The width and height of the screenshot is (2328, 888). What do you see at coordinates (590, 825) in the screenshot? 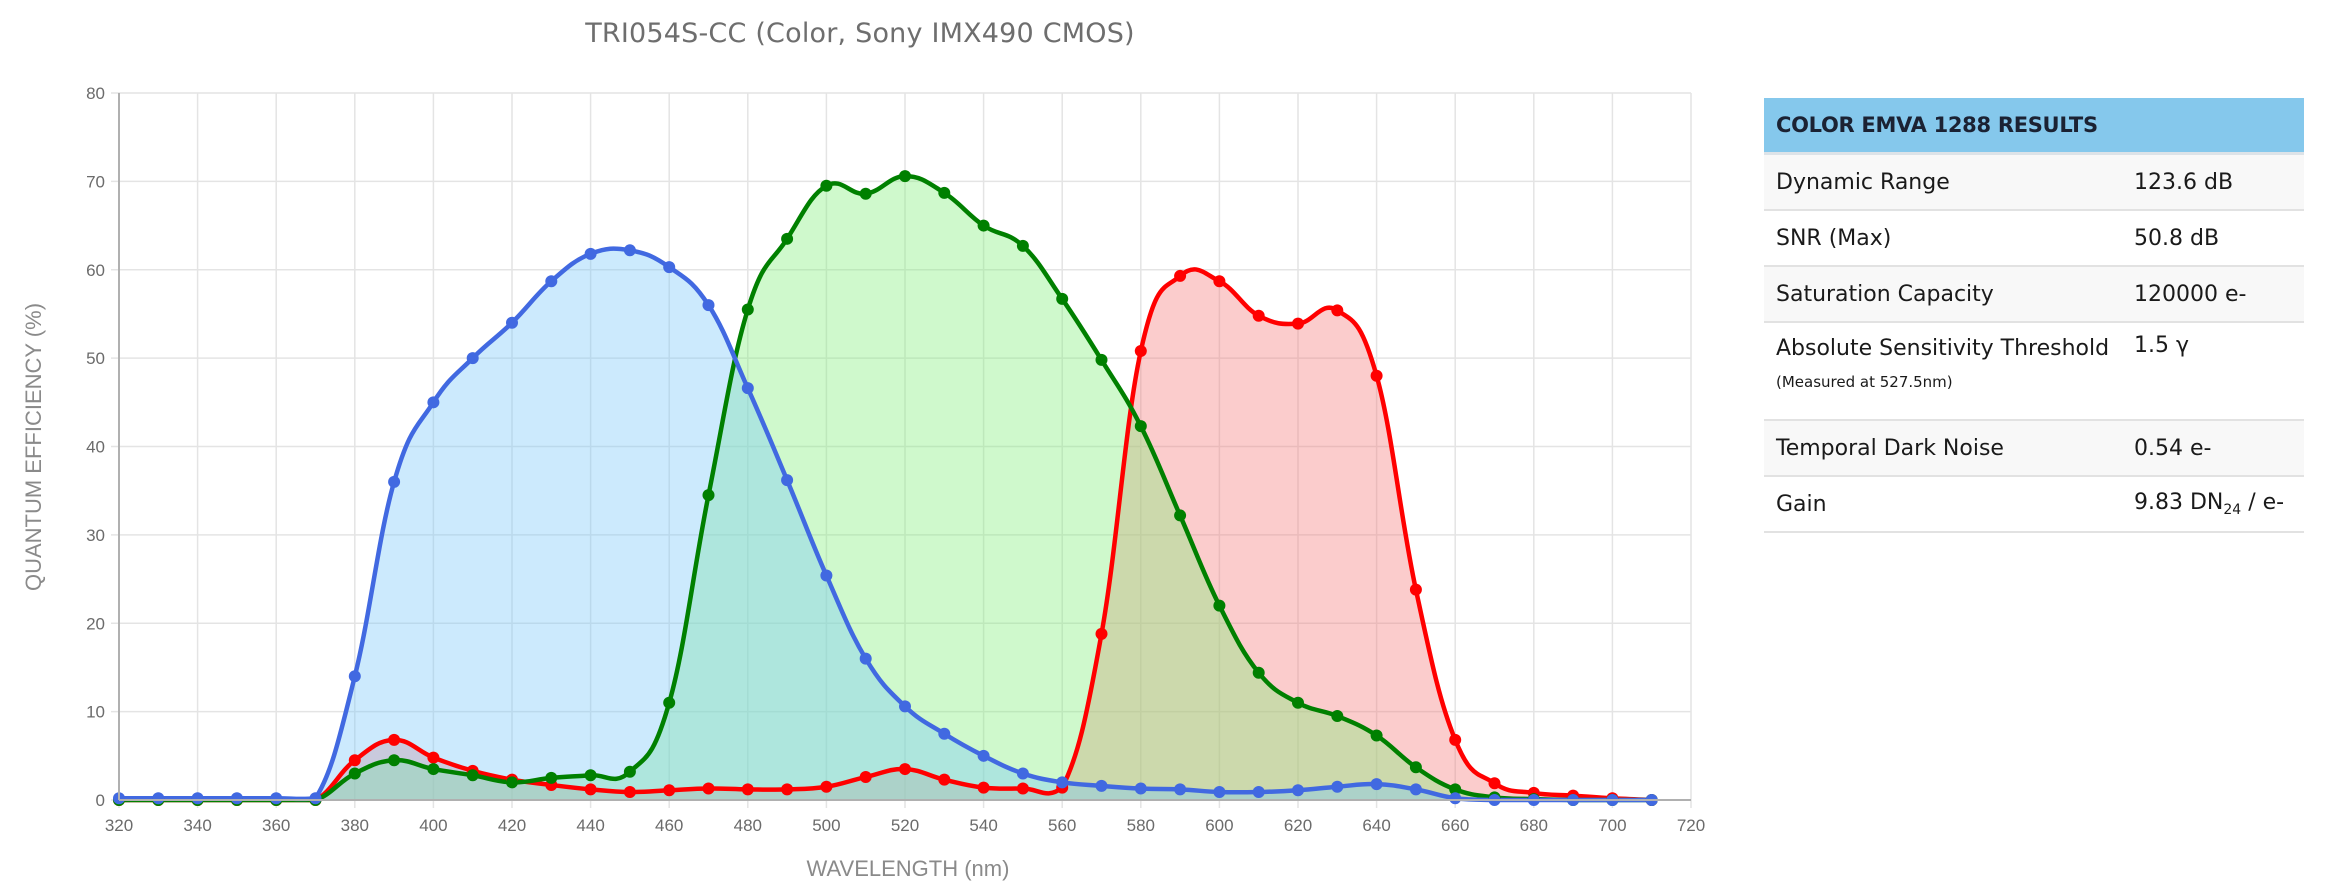
I see `x-tick-label: 440` at bounding box center [590, 825].